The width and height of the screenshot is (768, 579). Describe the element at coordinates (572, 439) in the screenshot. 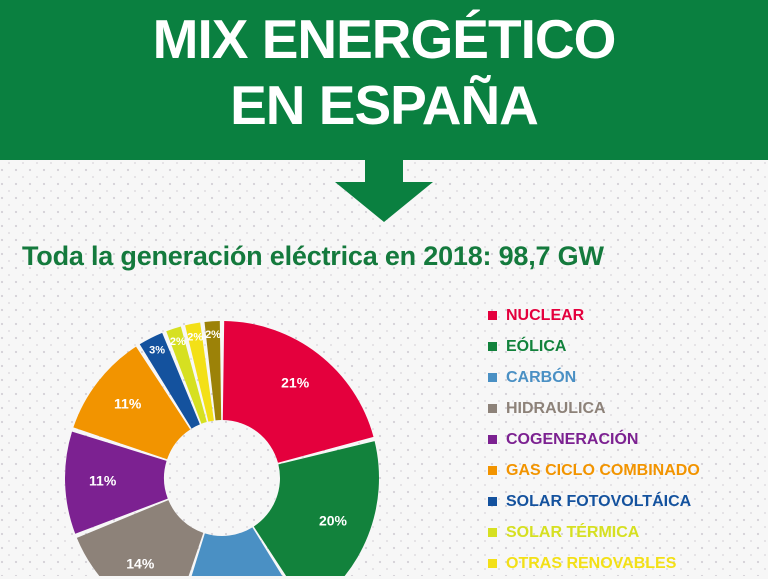

I see `legend-label-cogeneracion: COGENERACIÓN` at that location.